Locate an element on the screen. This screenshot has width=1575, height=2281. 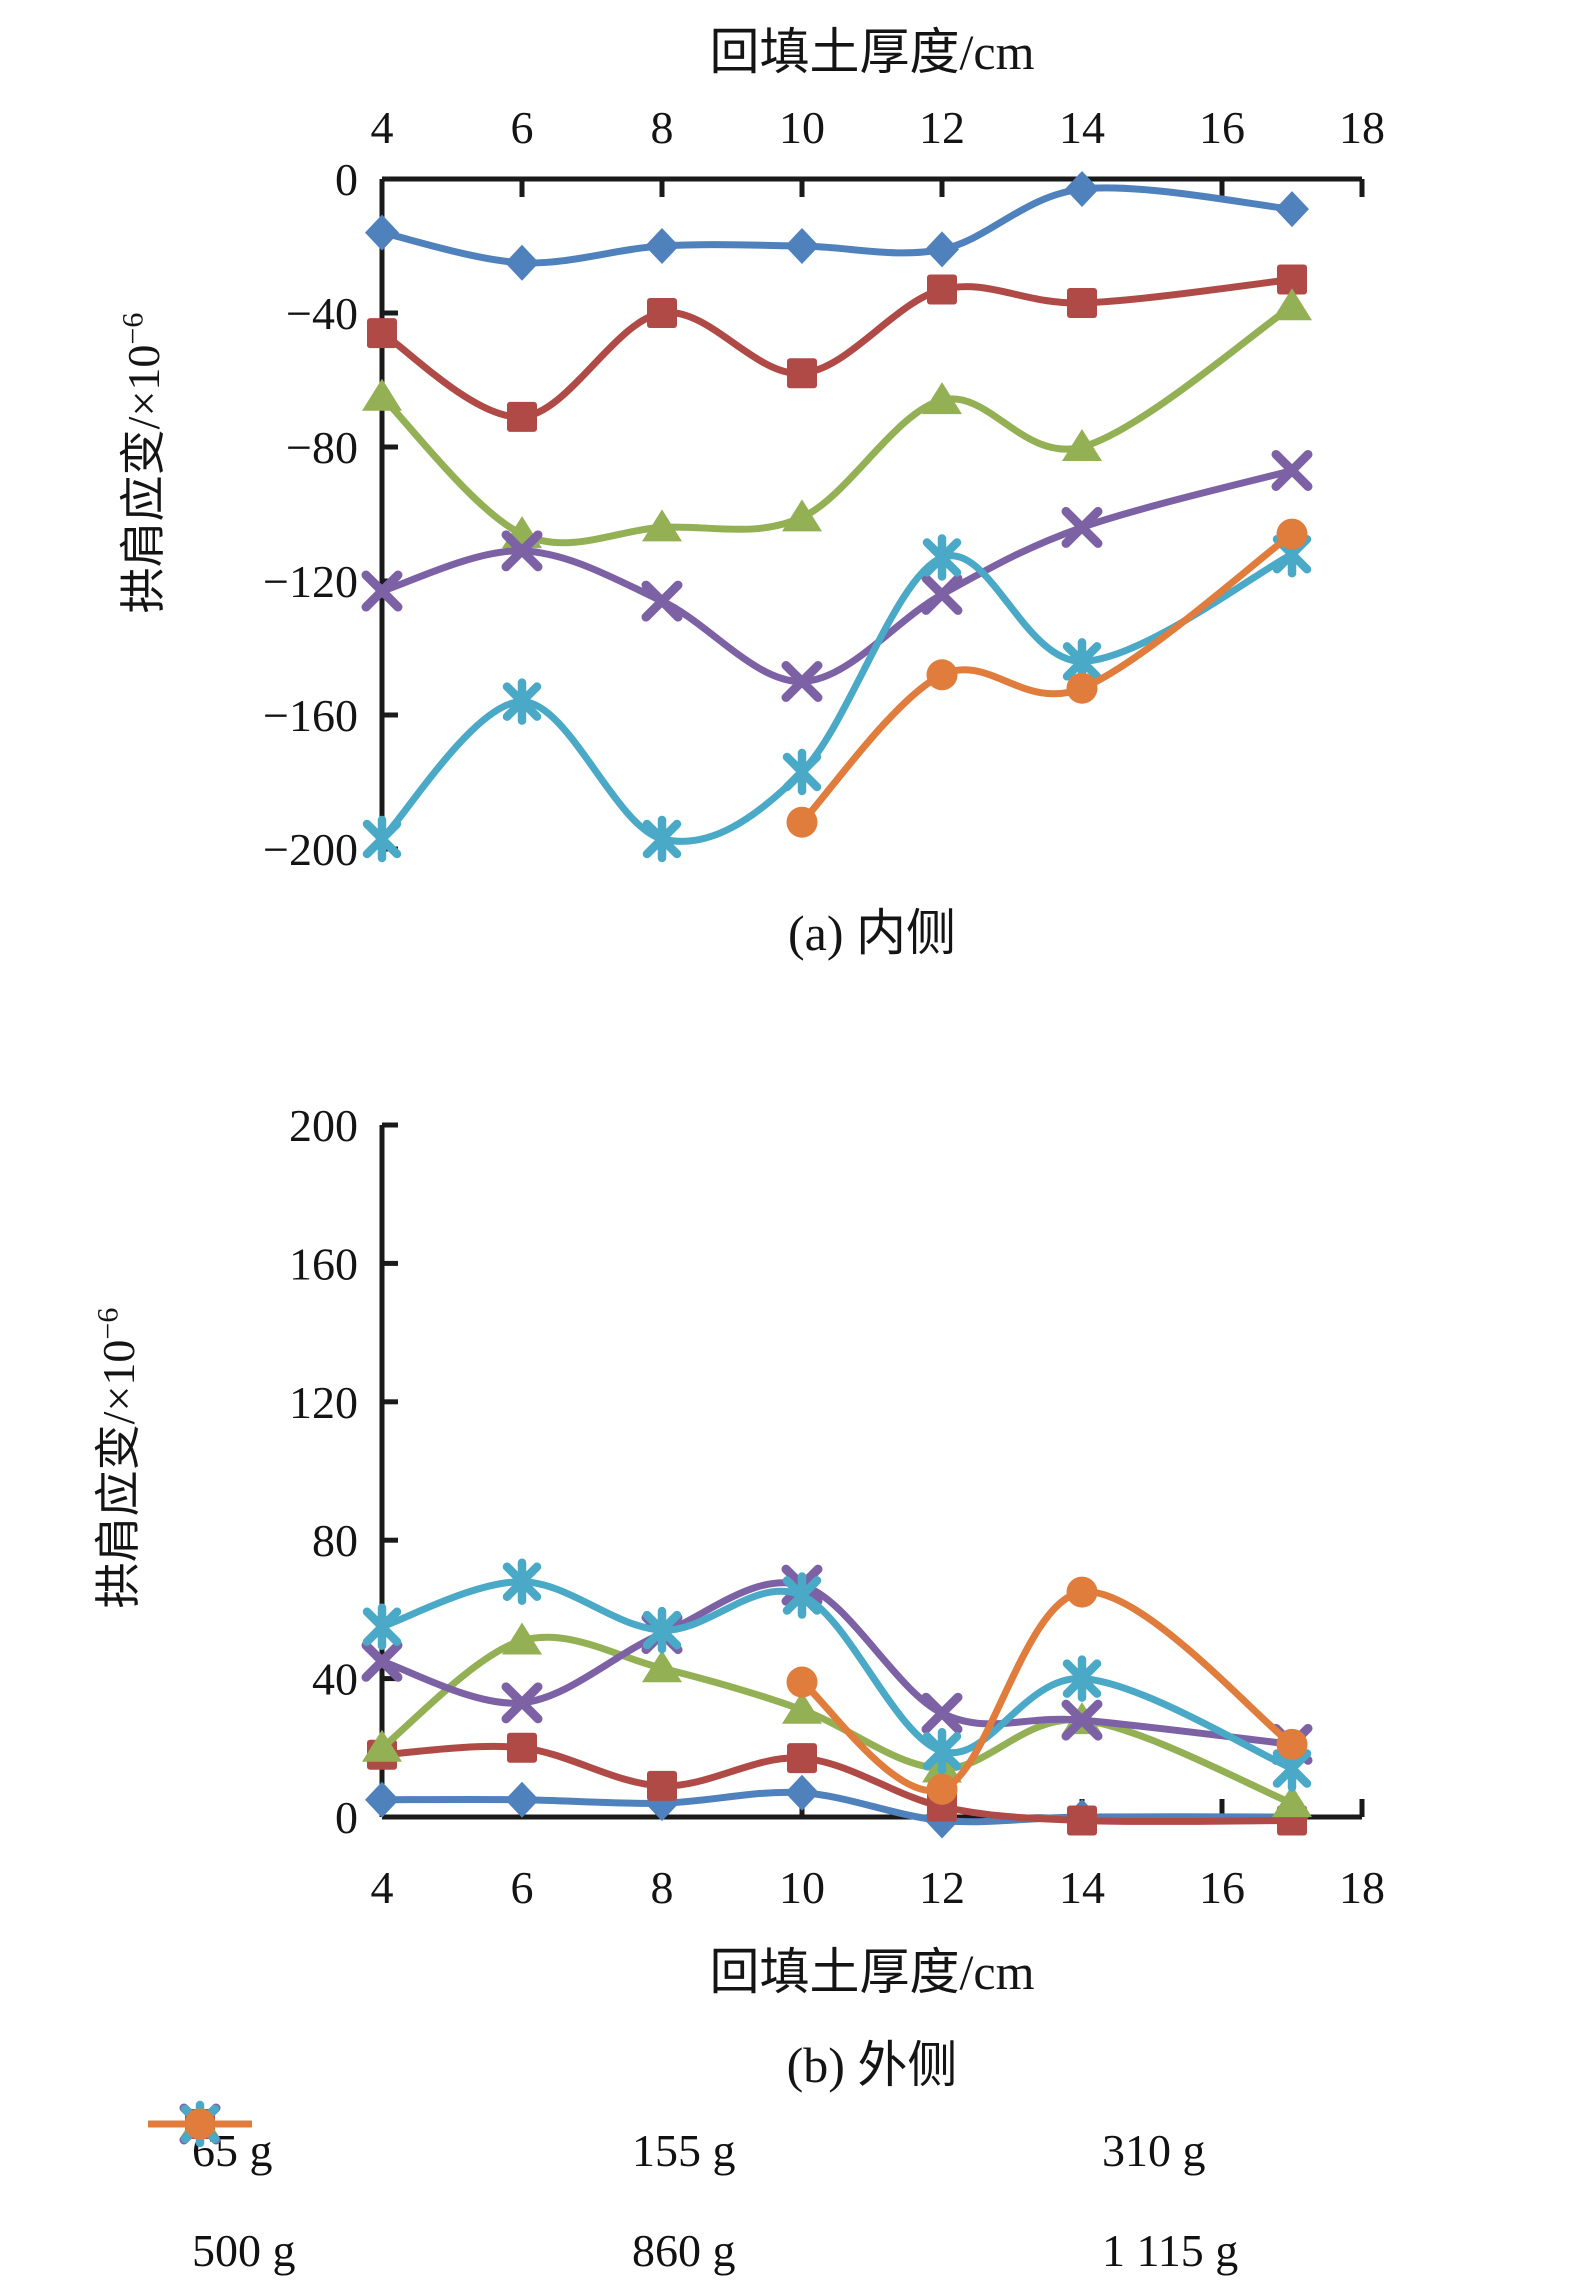
series-a-65g is located at coordinates (837, 226).